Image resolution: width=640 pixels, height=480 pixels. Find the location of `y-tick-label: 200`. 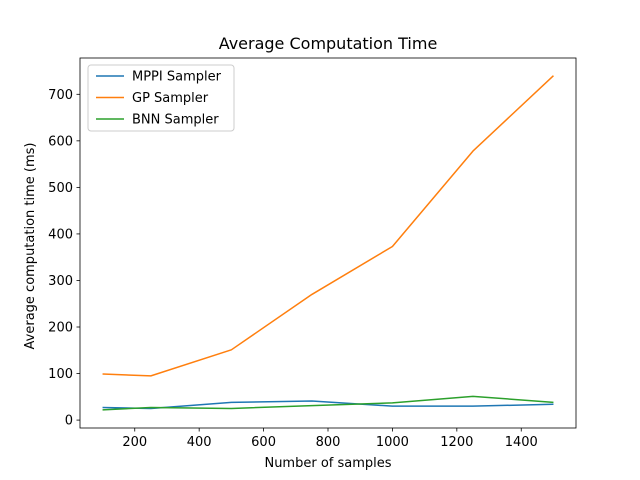

y-tick-label: 200 is located at coordinates (60, 328).